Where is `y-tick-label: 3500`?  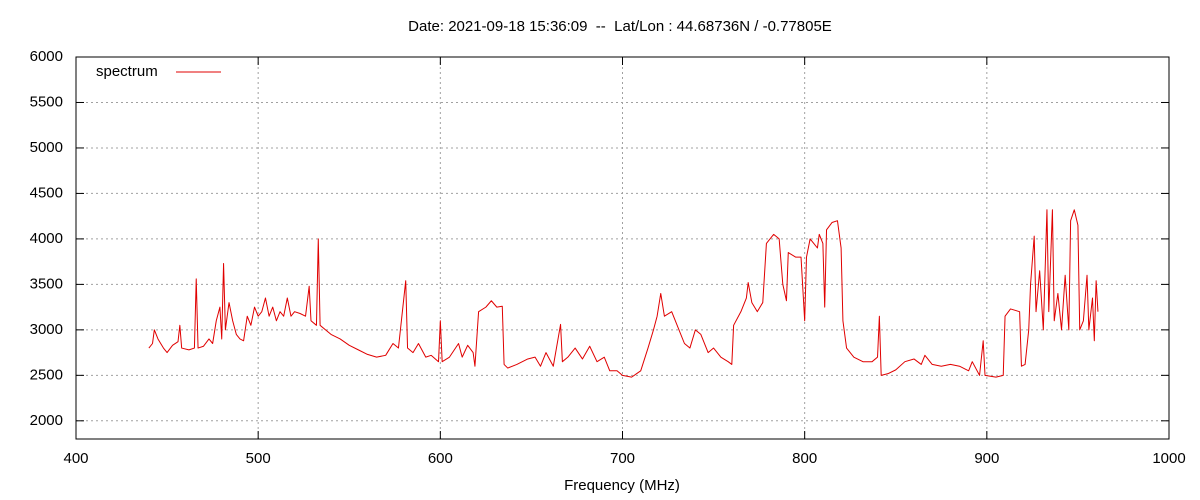
y-tick-label: 3500 is located at coordinates (46, 283).